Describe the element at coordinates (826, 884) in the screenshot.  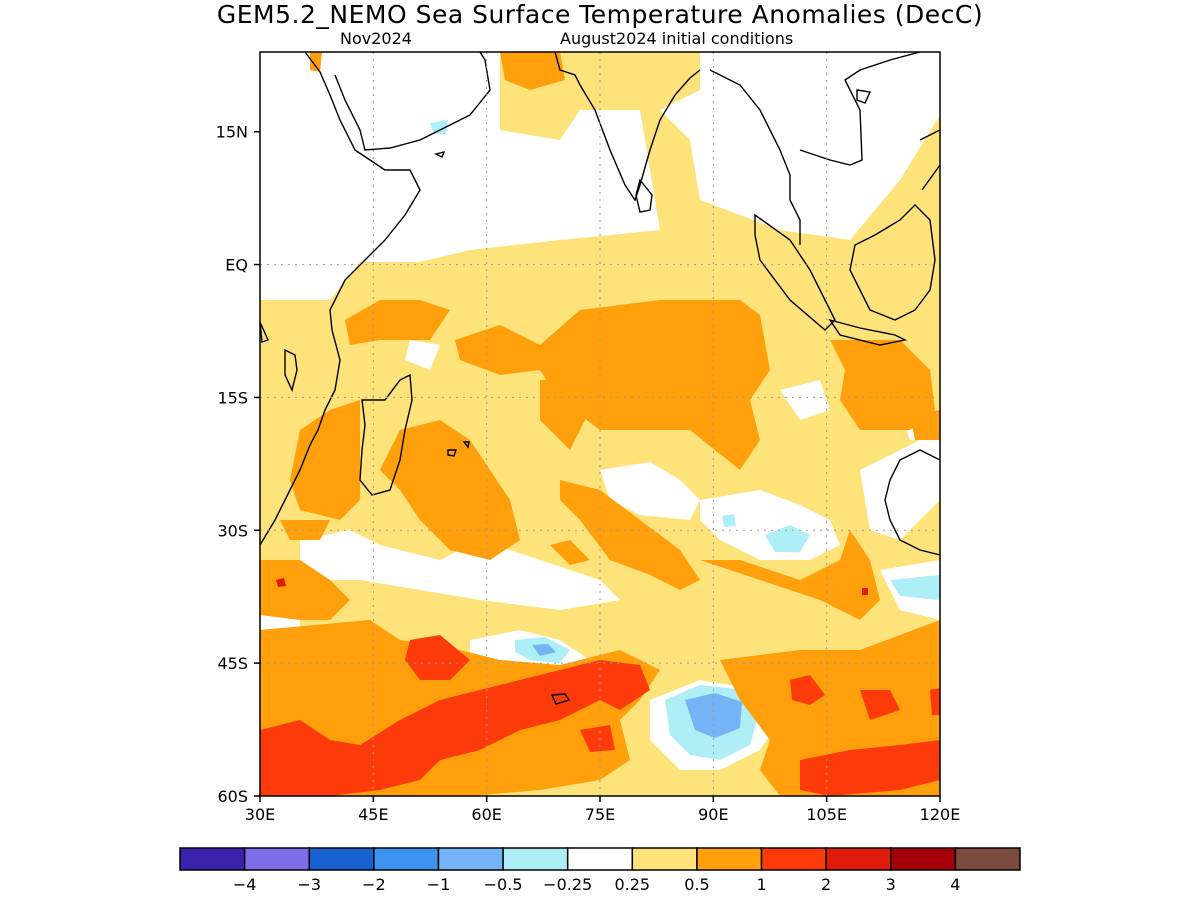
I see `colorbar-label: 2` at that location.